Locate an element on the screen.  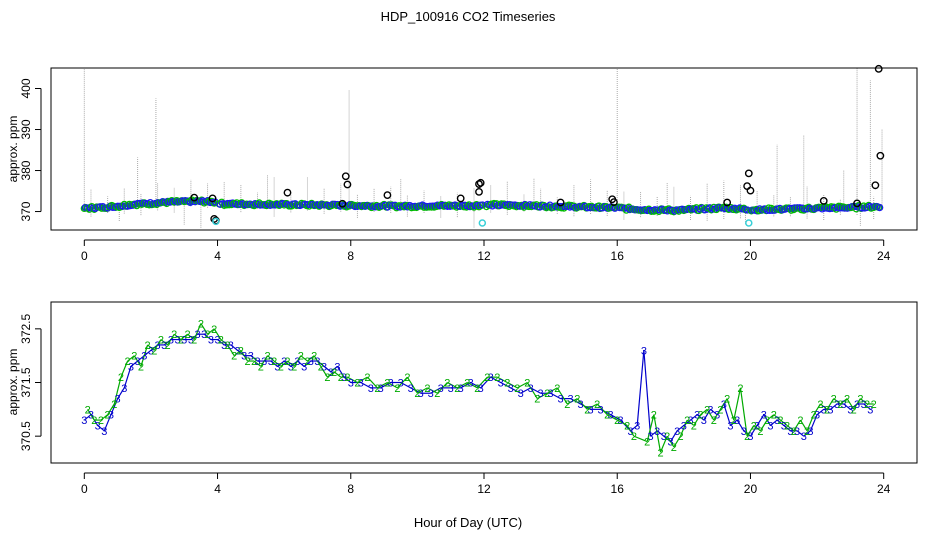
x-axis-label: Hour of Day (UTC) is located at coordinates (468, 522).